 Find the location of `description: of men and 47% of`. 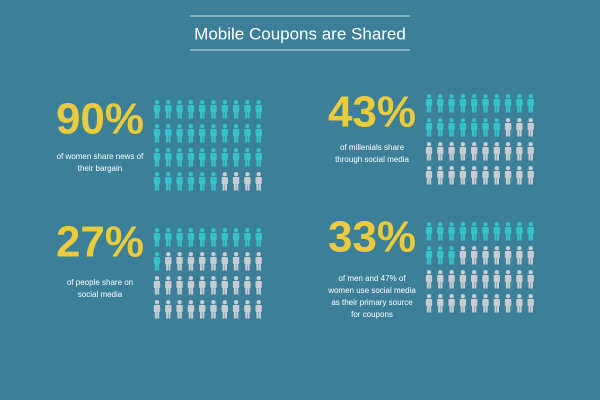

description: of men and 47% of is located at coordinates (372, 278).